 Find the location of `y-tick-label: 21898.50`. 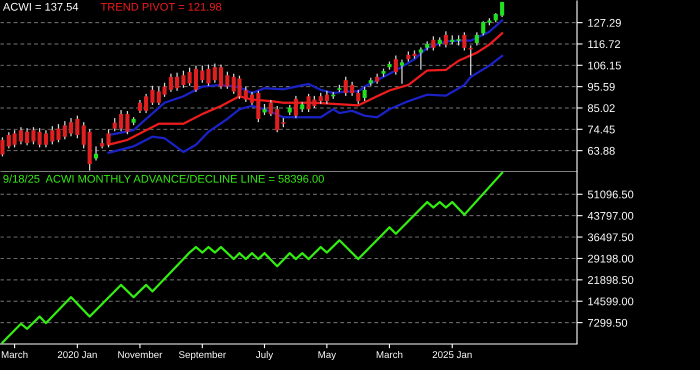

y-tick-label: 21898.50 is located at coordinates (611, 280).